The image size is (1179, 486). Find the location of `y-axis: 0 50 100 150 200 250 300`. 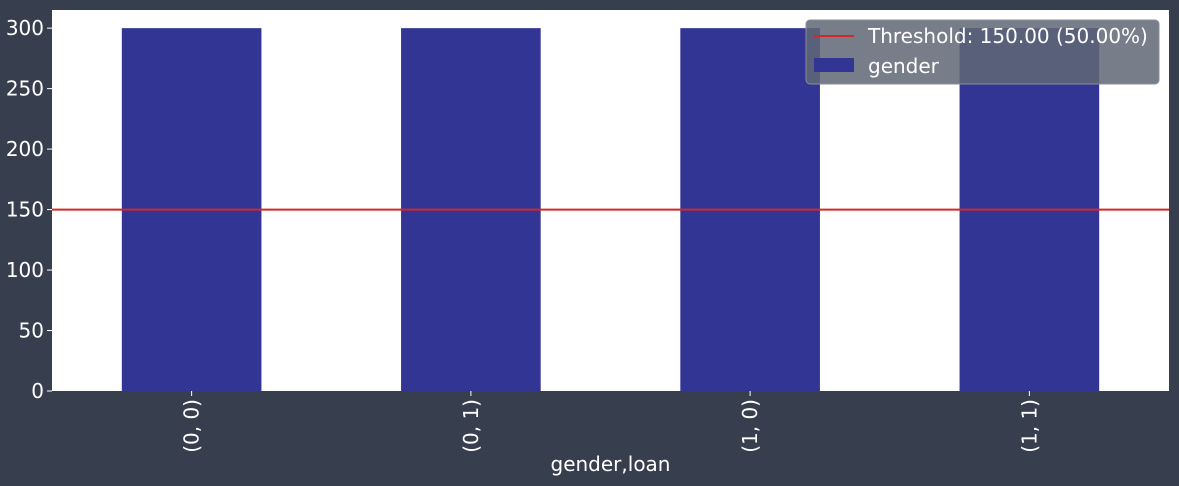

y-axis: 0 50 100 150 200 250 300 is located at coordinates (29, 209).